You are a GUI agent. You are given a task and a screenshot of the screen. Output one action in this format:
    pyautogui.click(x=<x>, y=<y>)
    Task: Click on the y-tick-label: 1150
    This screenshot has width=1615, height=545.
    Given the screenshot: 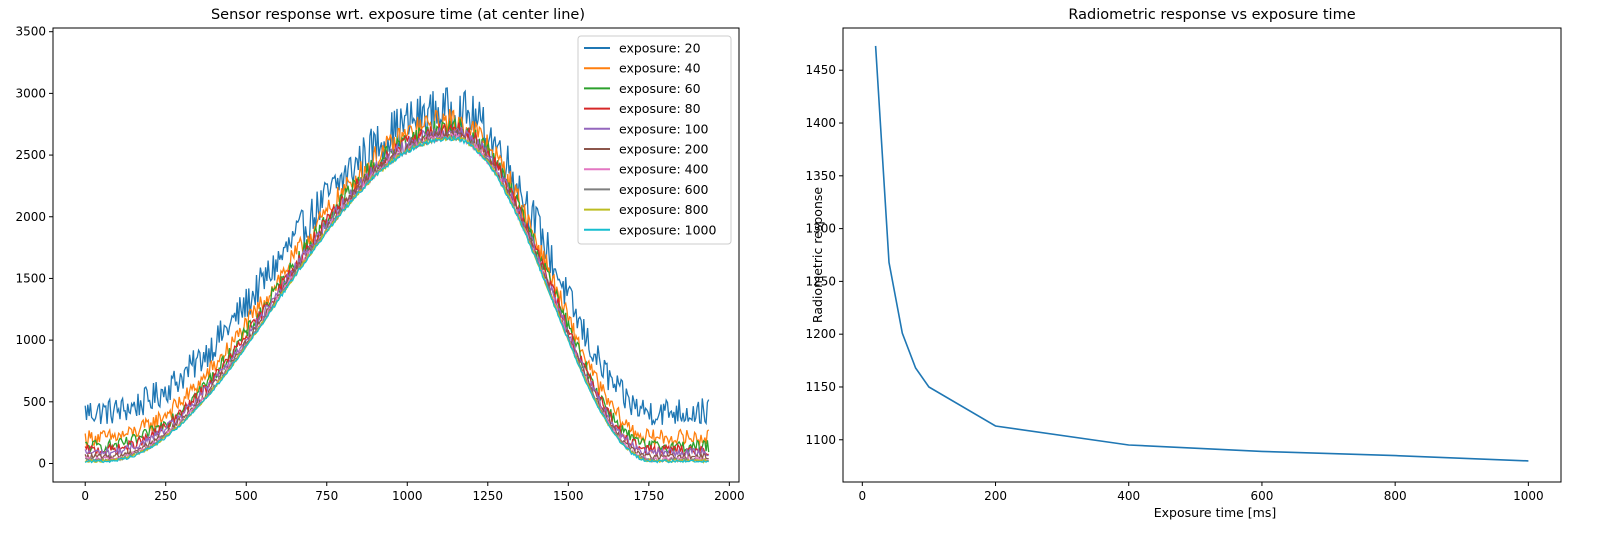 What is the action you would take?
    pyautogui.click(x=820, y=387)
    